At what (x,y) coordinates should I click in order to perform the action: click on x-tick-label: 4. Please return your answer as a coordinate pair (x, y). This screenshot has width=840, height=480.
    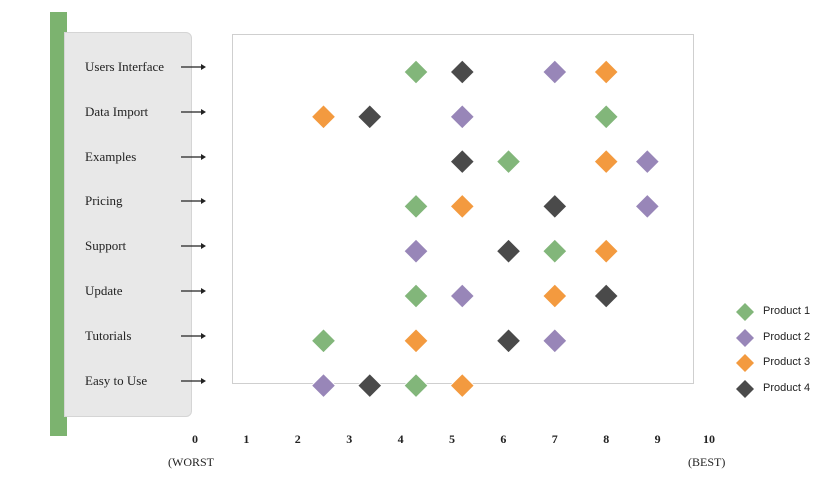
    Looking at the image, I should click on (400, 439).